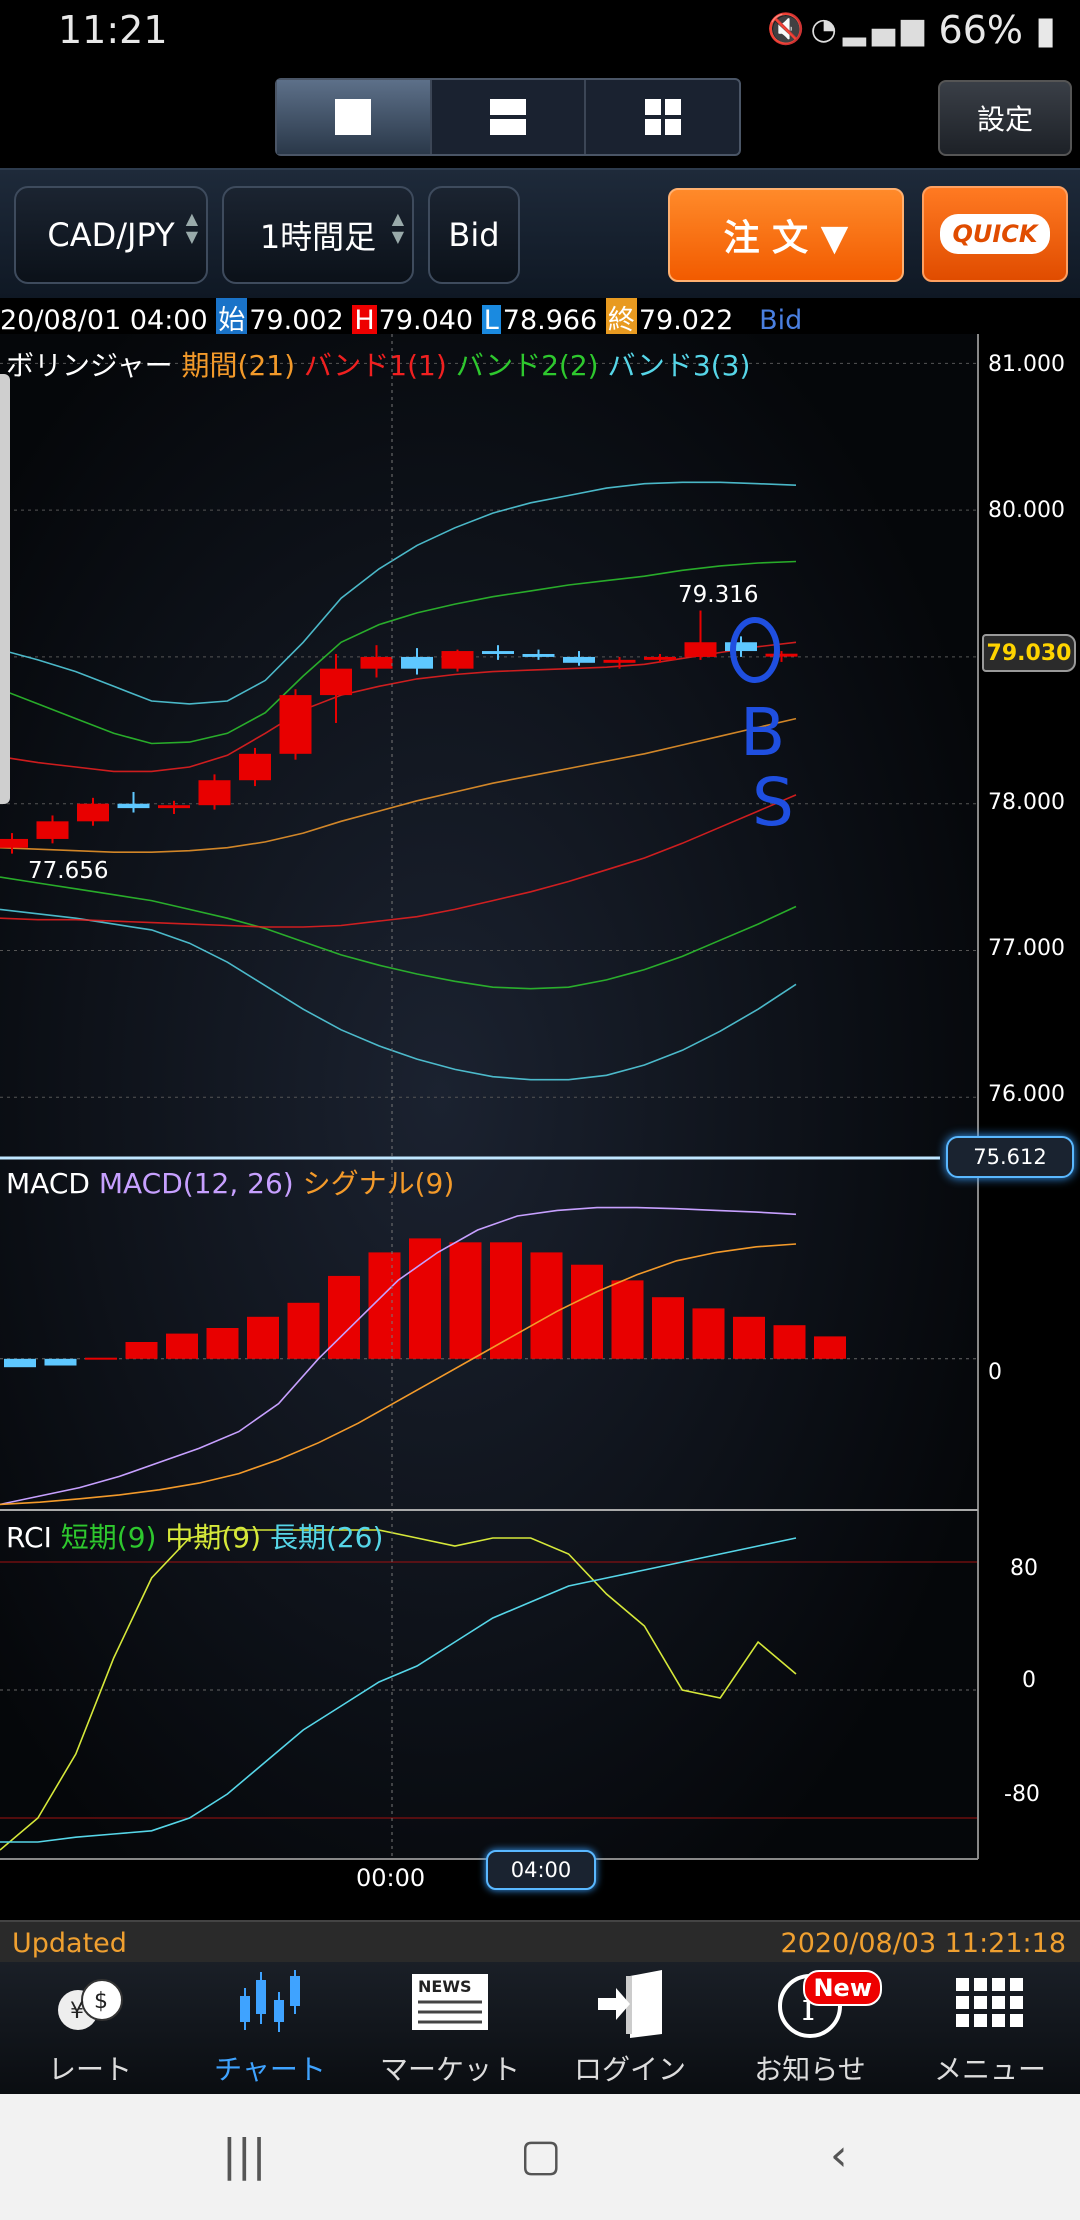  I want to click on open-tag: 始, so click(232, 317).